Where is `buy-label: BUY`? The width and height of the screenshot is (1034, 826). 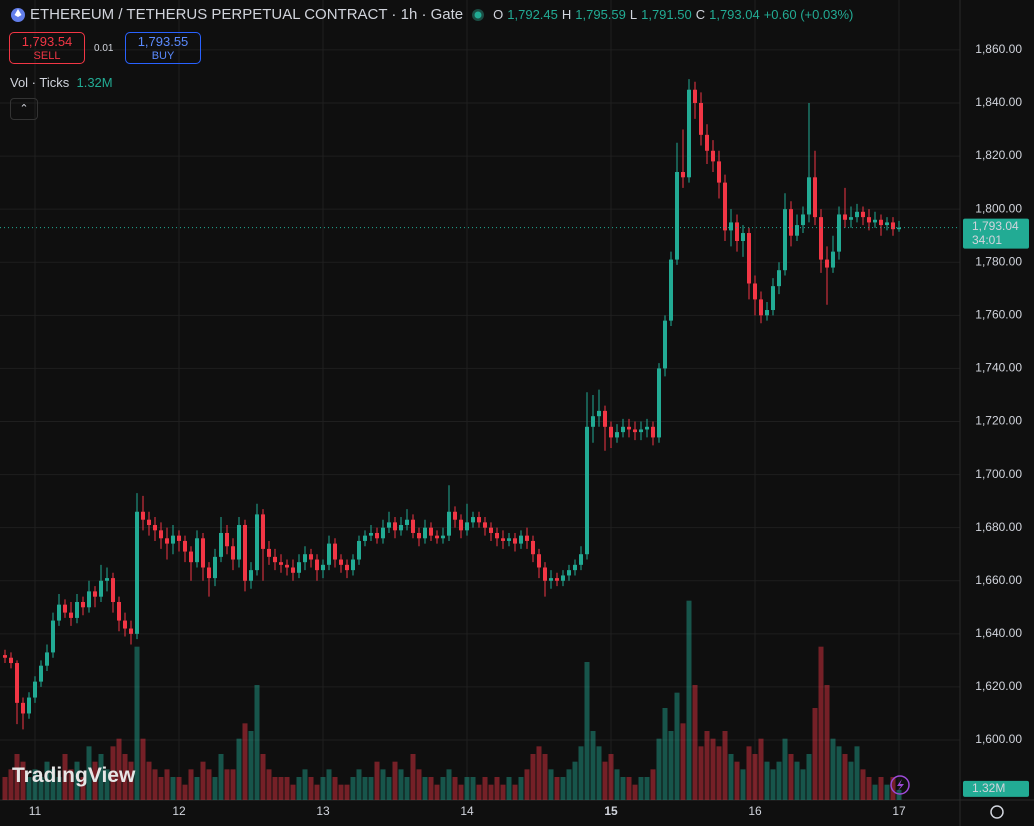 buy-label: BUY is located at coordinates (163, 56).